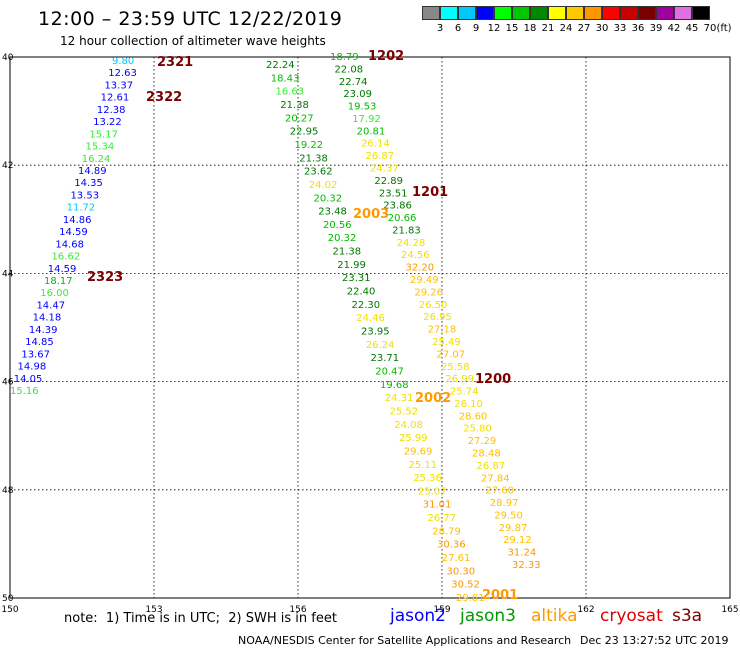 The image size is (740, 650). What do you see at coordinates (427, 478) in the screenshot?
I see `wave-height-value: 25.36` at bounding box center [427, 478].